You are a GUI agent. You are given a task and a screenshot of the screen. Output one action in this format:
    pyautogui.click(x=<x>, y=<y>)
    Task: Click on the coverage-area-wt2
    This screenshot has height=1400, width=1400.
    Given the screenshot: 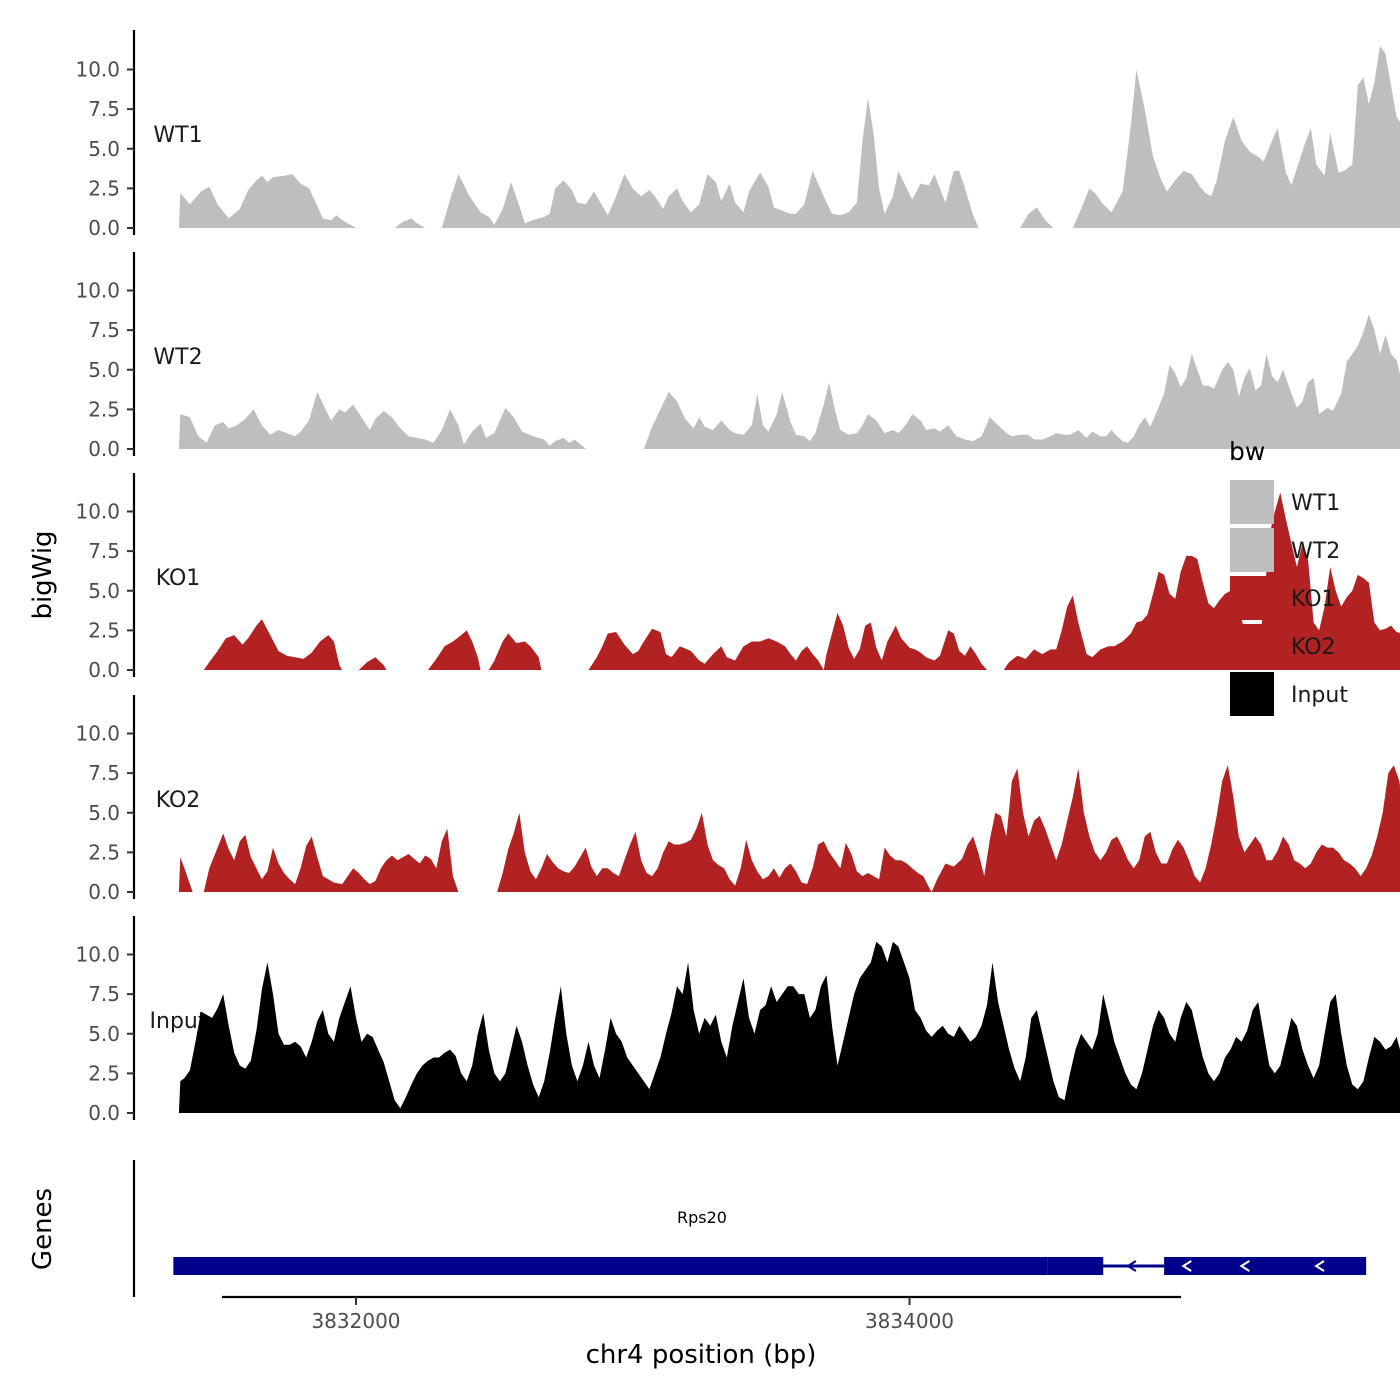 What is the action you would take?
    pyautogui.click(x=789, y=381)
    